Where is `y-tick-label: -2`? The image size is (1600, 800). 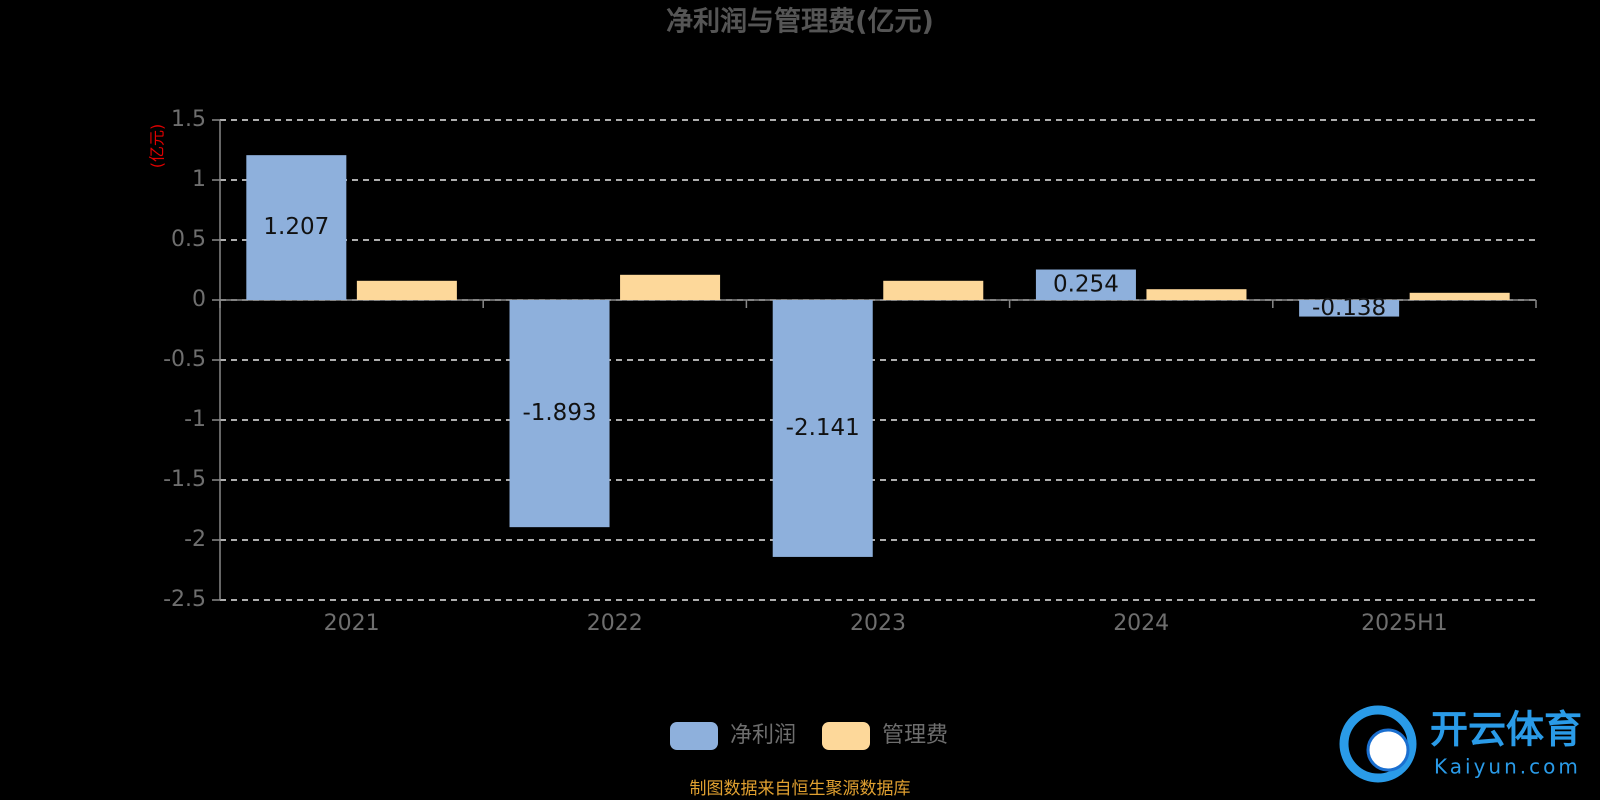
y-tick-label: -2 is located at coordinates (195, 539).